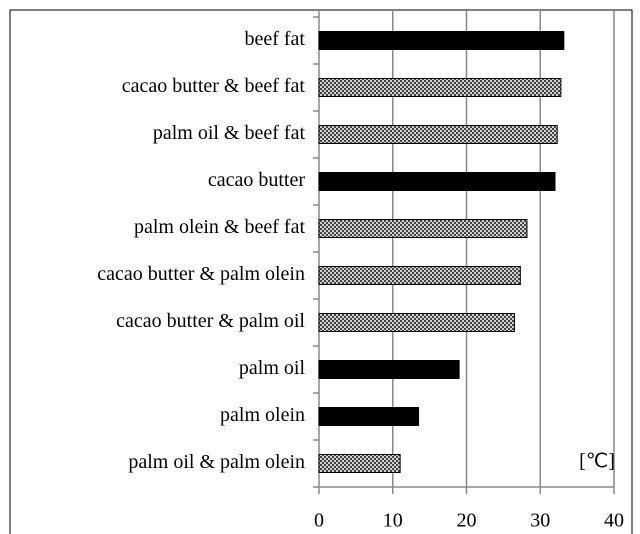  Describe the element at coordinates (274, 39) in the screenshot. I see `y-tick-label: beef fat` at that location.